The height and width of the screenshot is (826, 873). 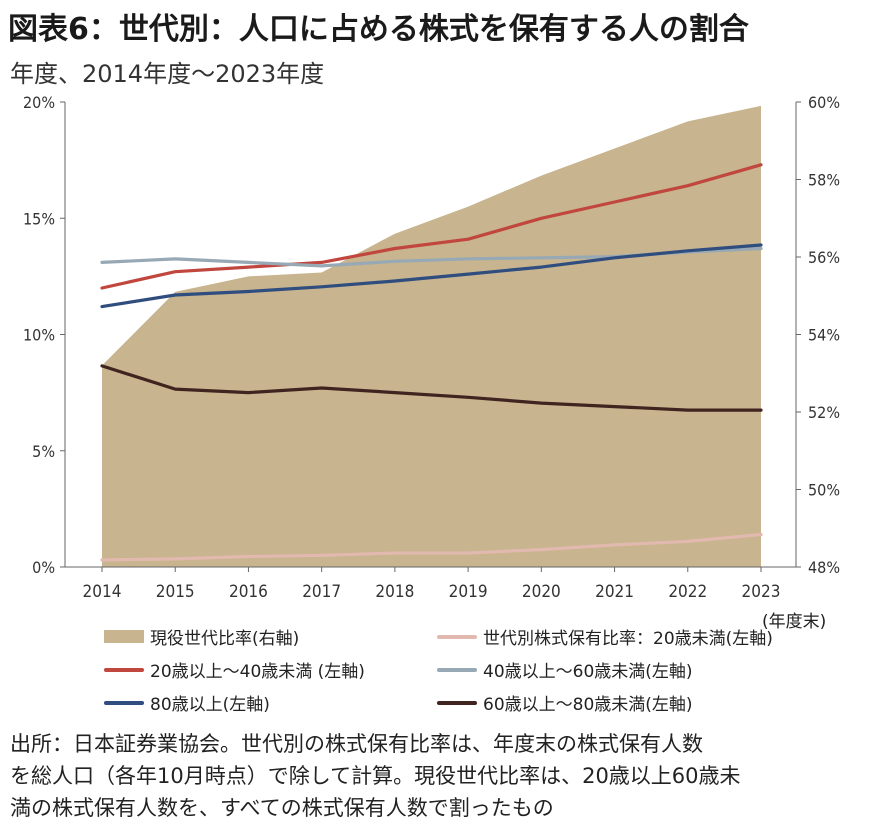 What do you see at coordinates (321, 592) in the screenshot?
I see `x-tick-label: 2017` at bounding box center [321, 592].